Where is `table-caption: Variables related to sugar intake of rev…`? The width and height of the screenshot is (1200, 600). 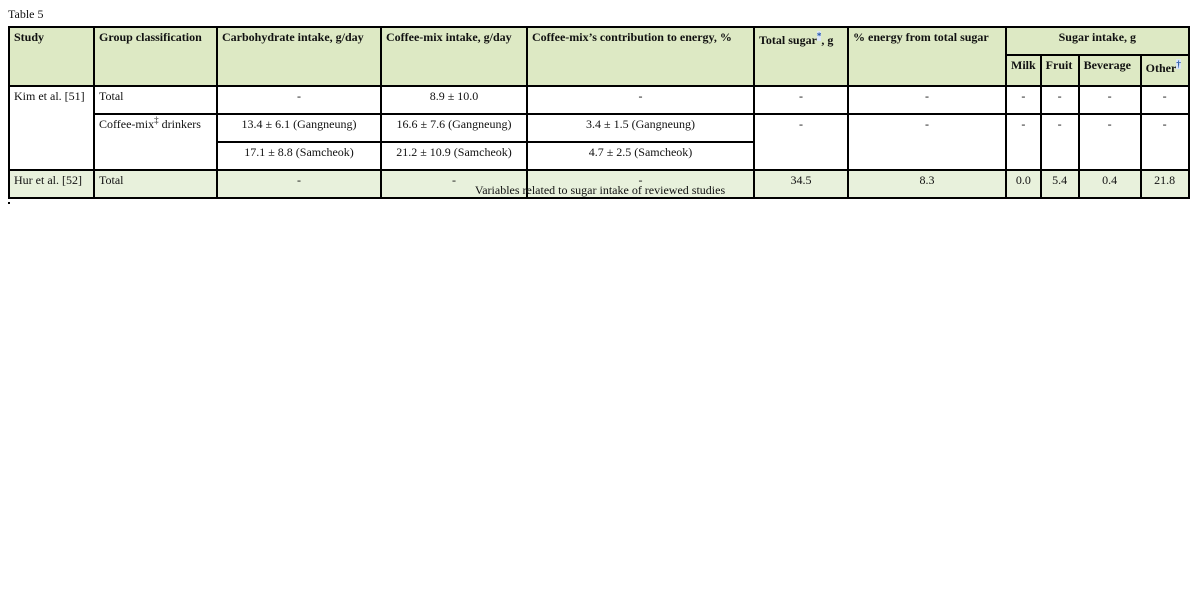
table-caption: Variables related to sugar intake of rev… is located at coordinates (600, 190).